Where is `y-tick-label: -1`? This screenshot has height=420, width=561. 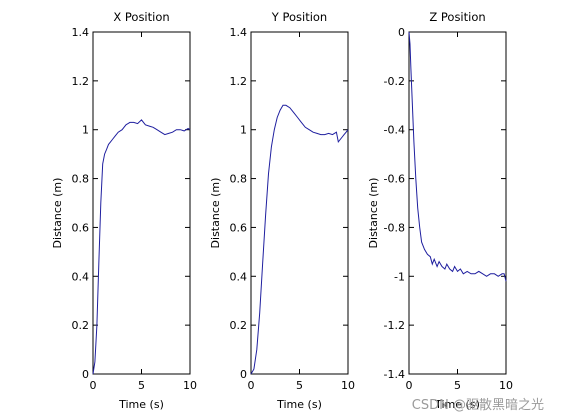 y-tick-label: -1 is located at coordinates (399, 276).